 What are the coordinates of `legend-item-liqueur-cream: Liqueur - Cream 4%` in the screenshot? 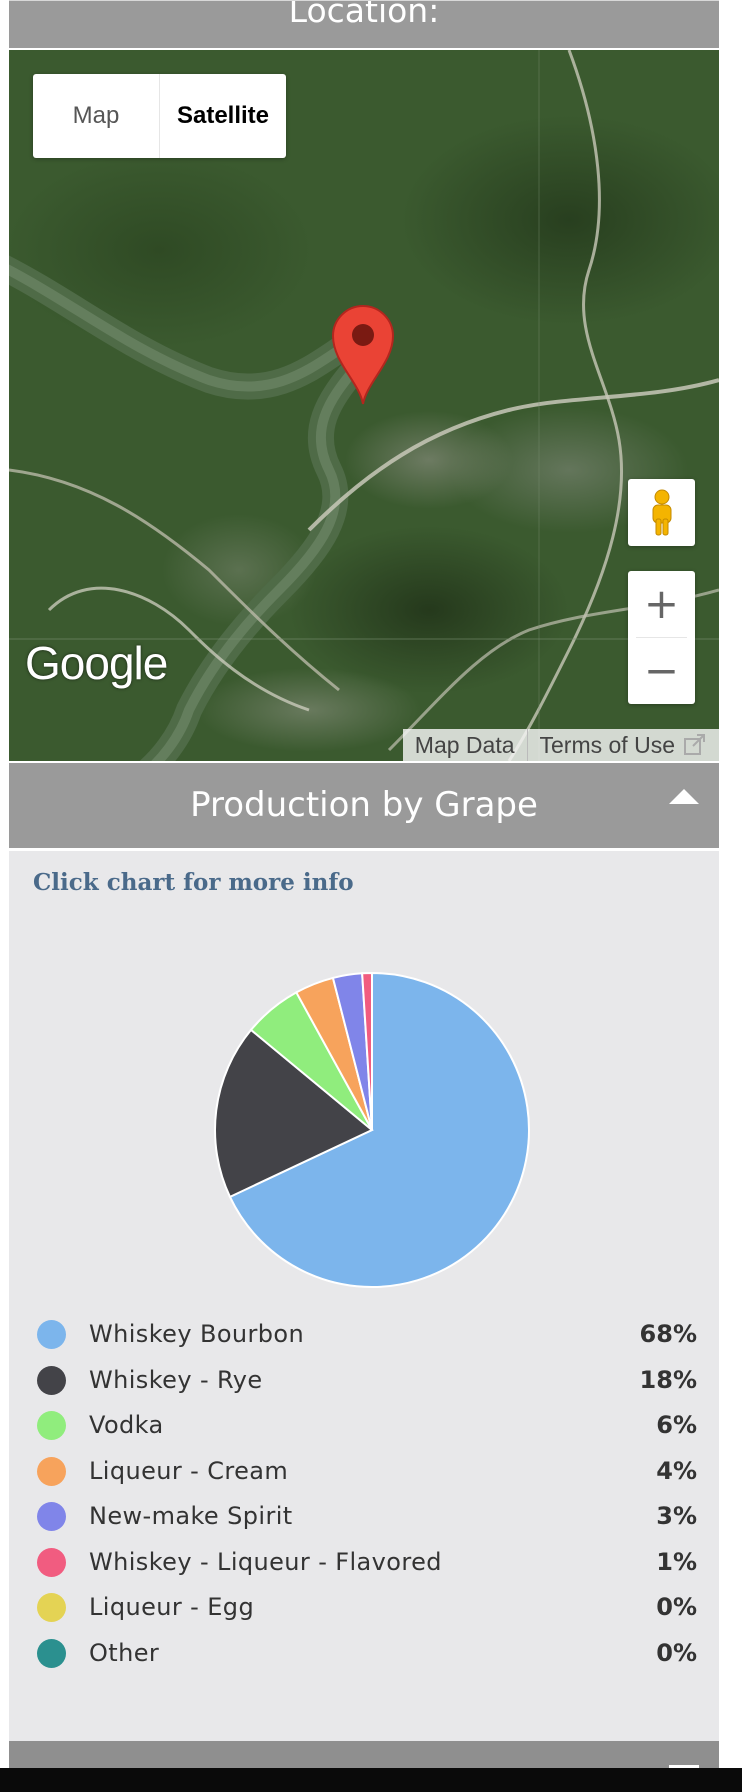 It's located at (367, 1473).